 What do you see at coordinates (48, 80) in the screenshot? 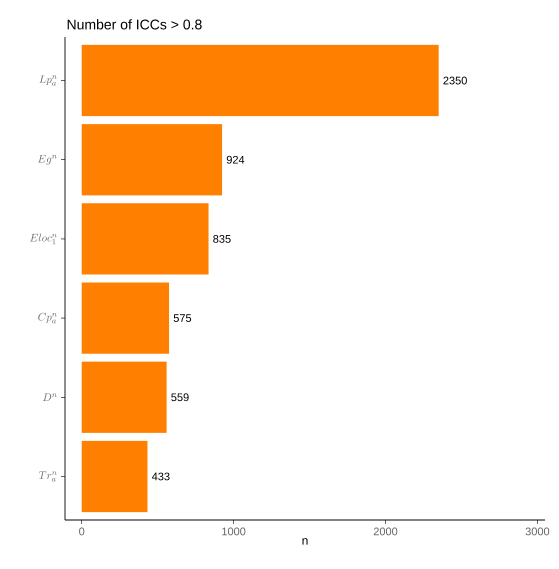
I see `y-tick-label: $Lp_a^n$` at bounding box center [48, 80].